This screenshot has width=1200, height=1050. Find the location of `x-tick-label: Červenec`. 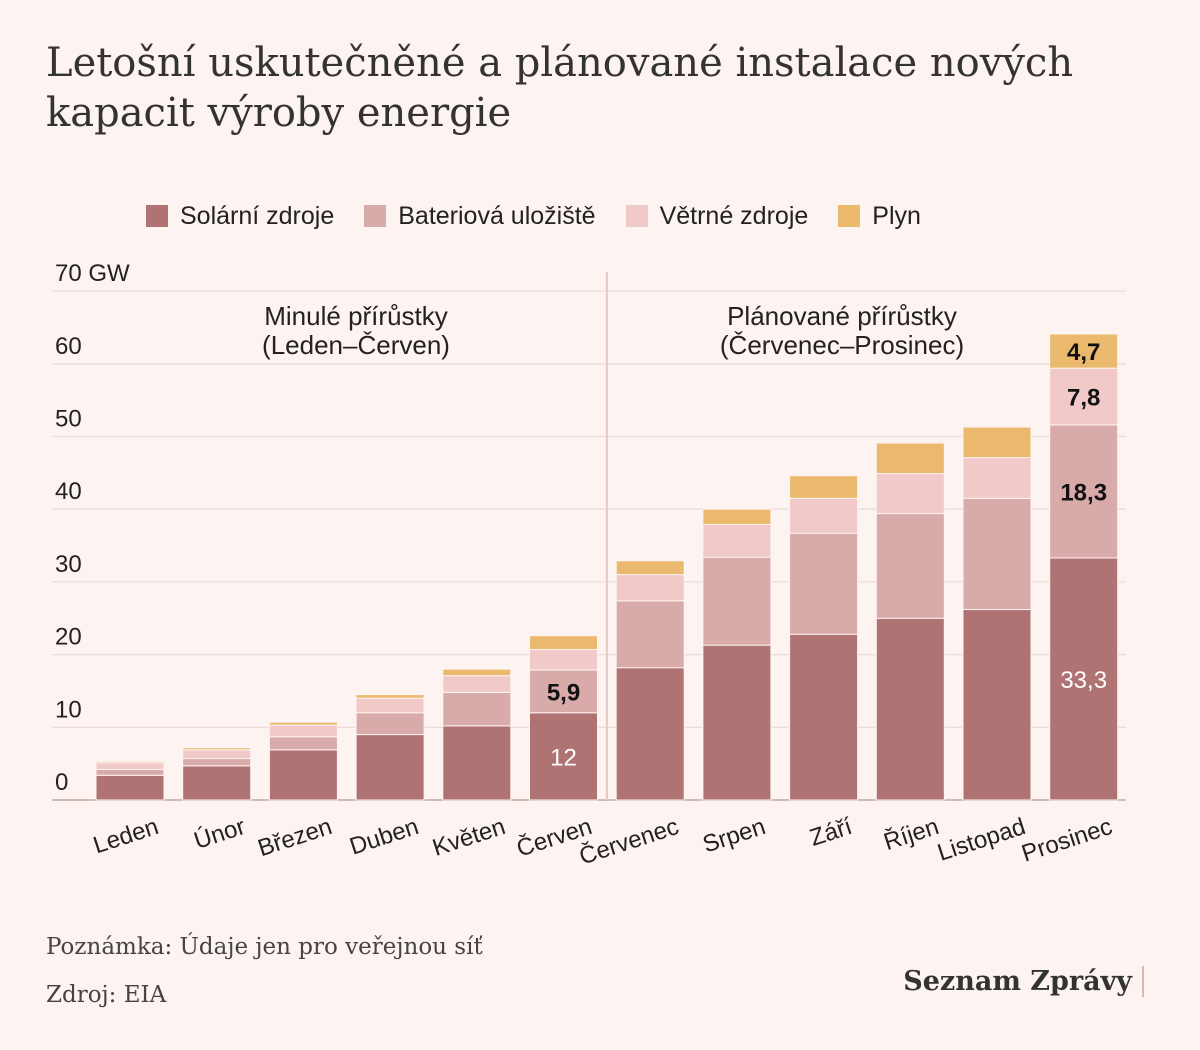

x-tick-label: Červenec is located at coordinates (629, 841).